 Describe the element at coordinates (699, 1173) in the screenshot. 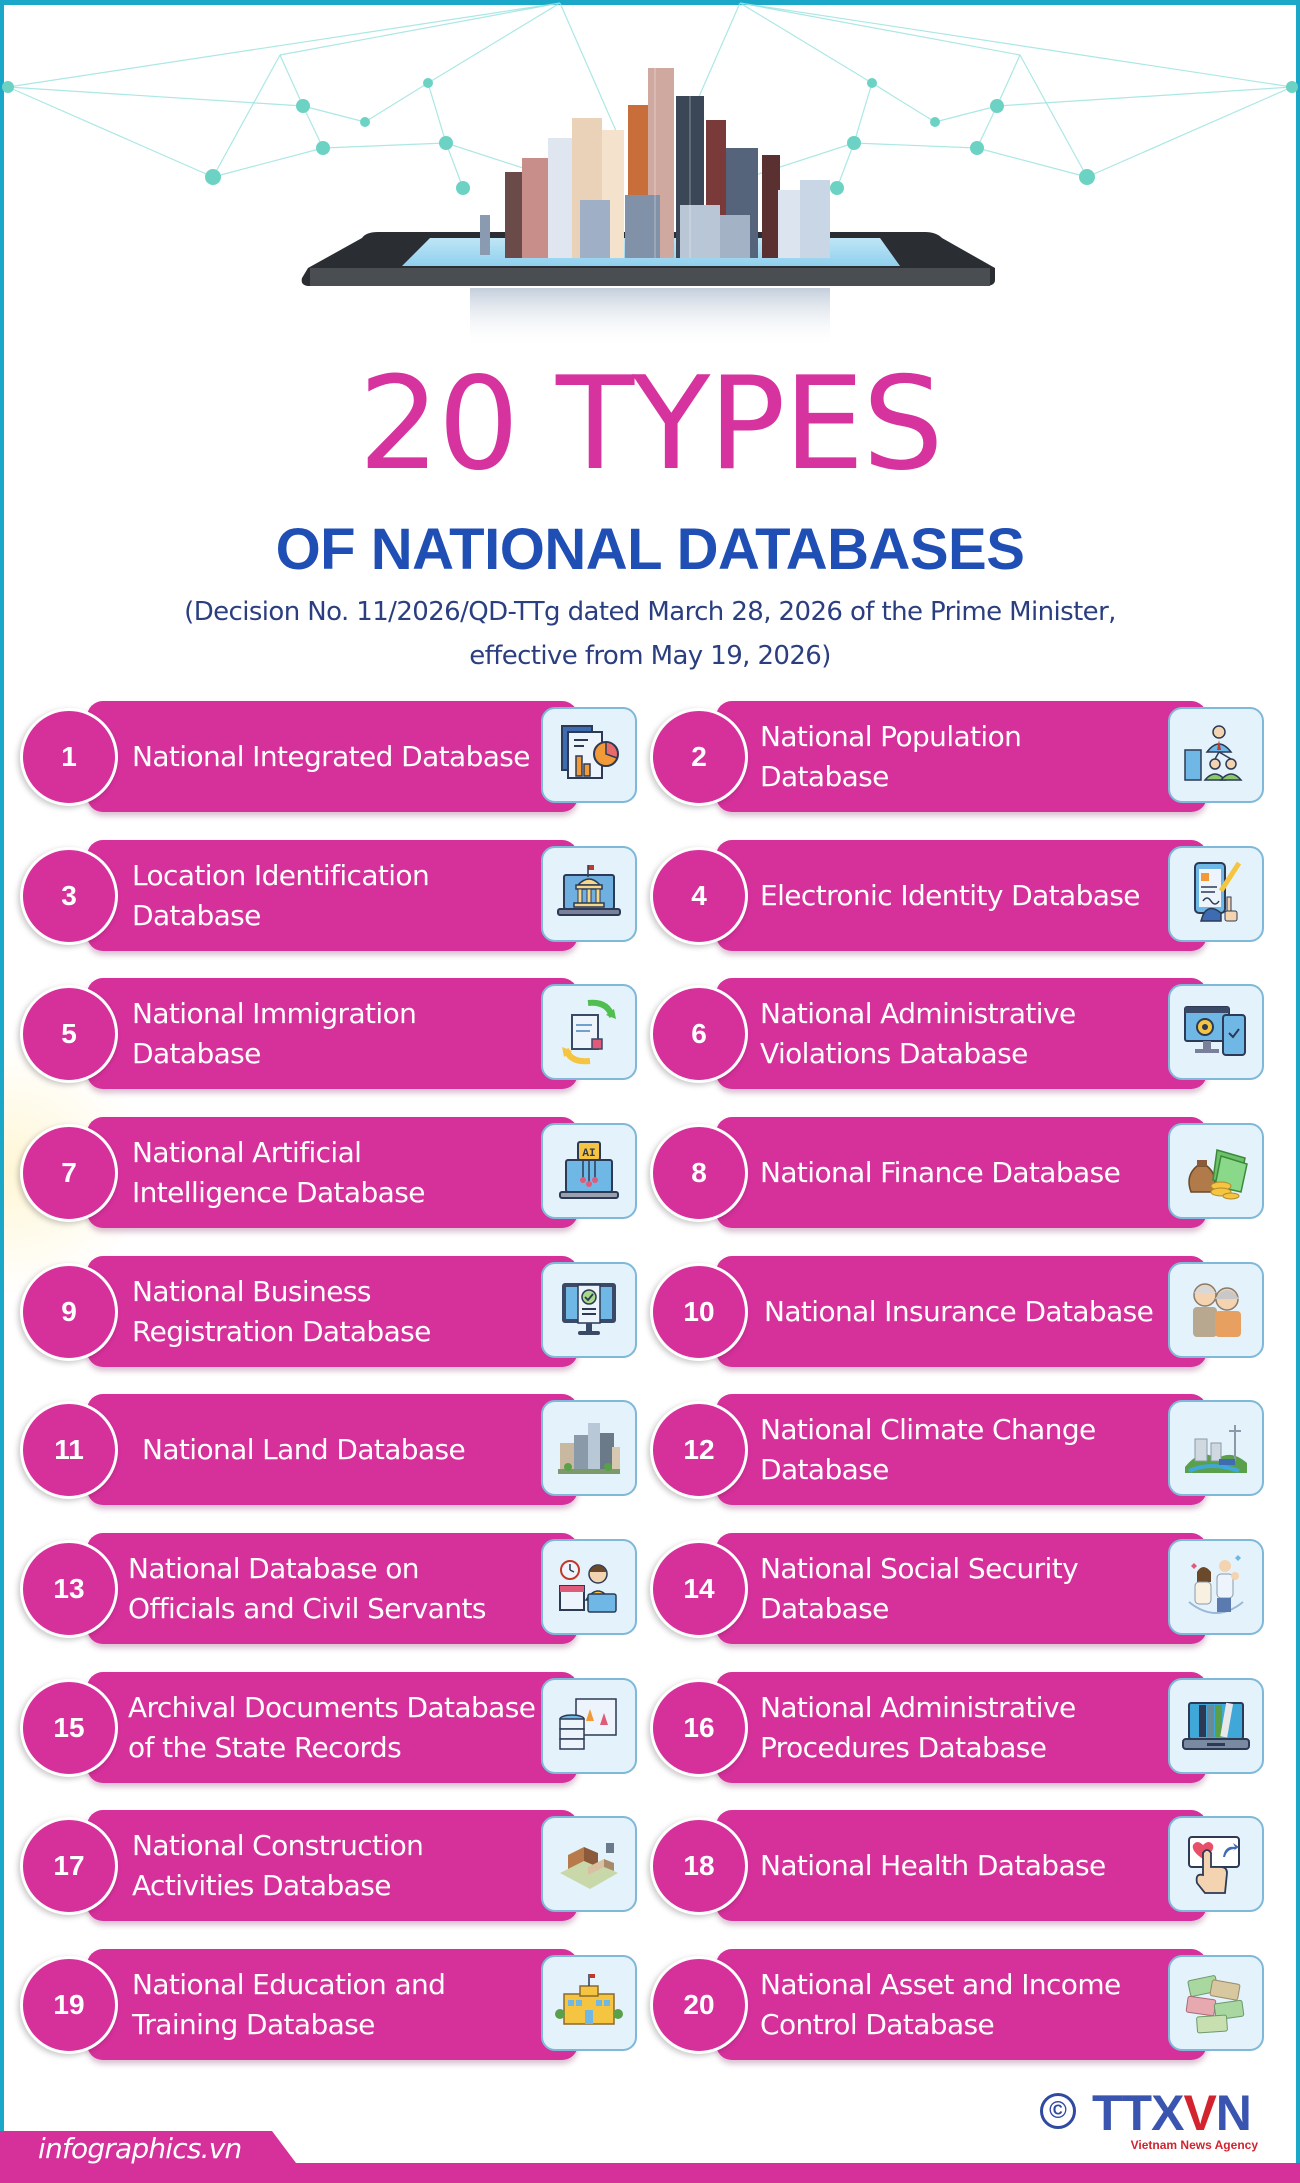

I see `item-number-badge: 8` at that location.